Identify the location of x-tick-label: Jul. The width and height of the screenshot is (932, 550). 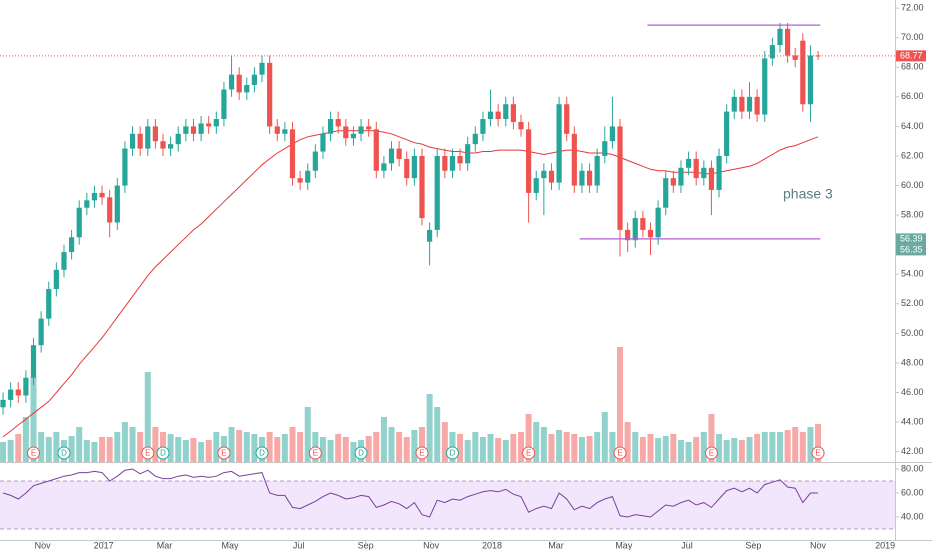
(299, 545).